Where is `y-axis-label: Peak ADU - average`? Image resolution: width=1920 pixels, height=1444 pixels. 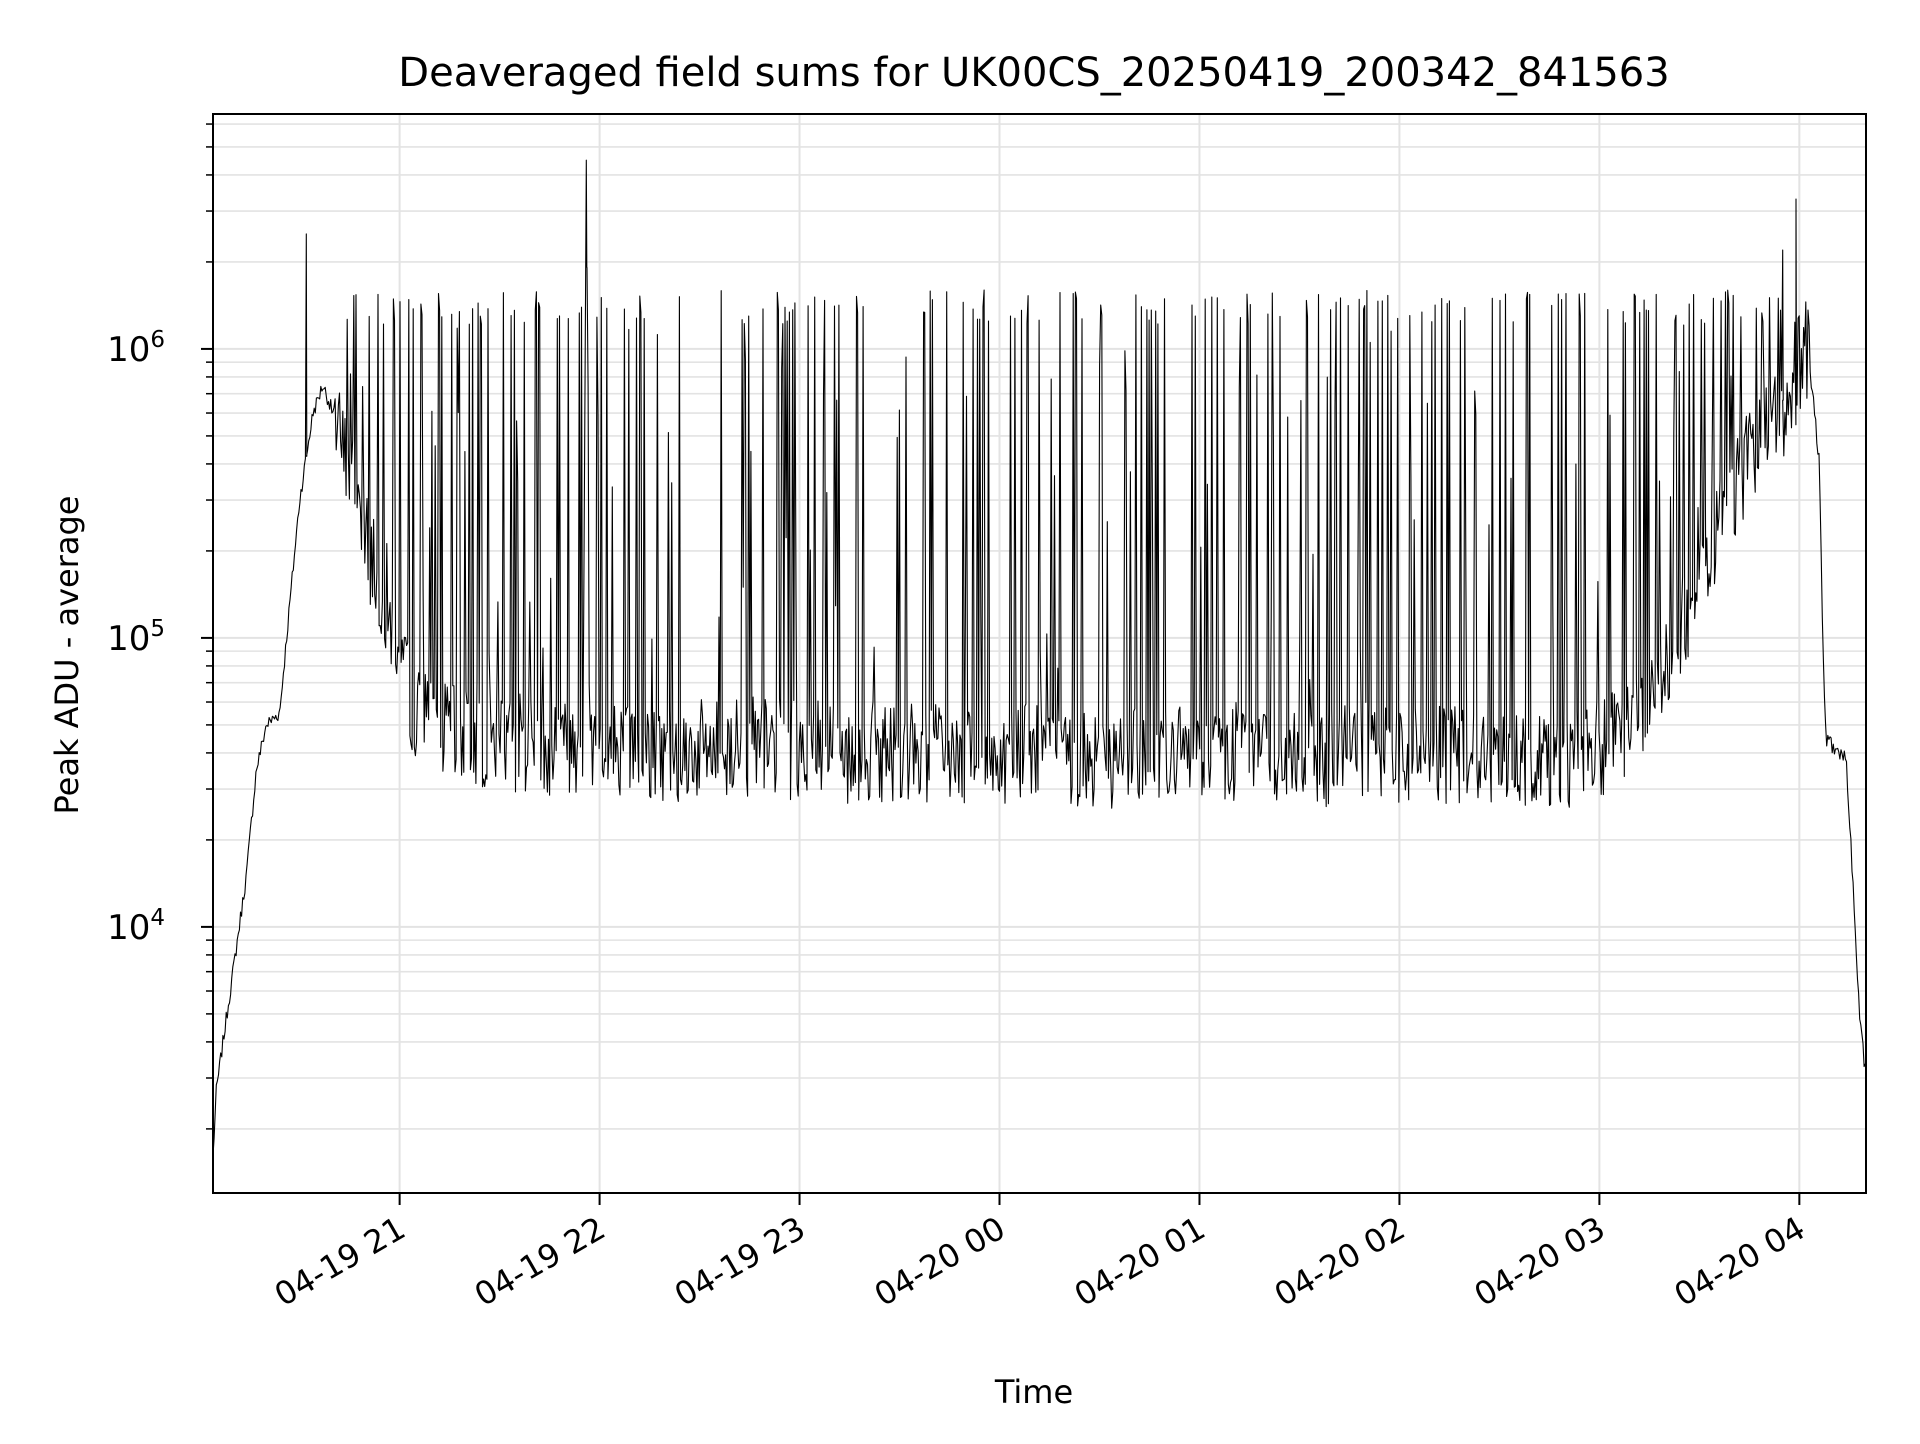 y-axis-label: Peak ADU - average is located at coordinates (67, 655).